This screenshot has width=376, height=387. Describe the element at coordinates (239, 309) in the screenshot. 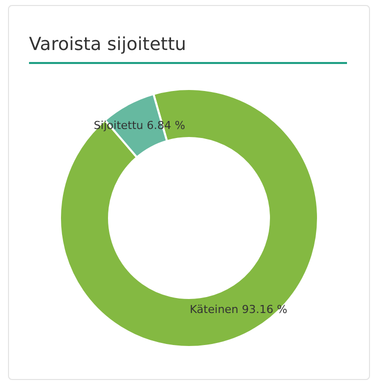

I see `slice-label: Käteinen 93.16 %` at that location.